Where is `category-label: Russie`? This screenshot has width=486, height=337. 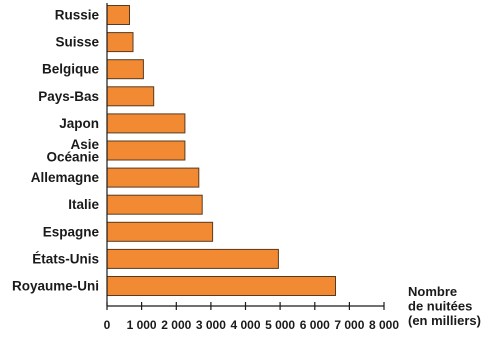 category-label: Russie is located at coordinates (77, 15).